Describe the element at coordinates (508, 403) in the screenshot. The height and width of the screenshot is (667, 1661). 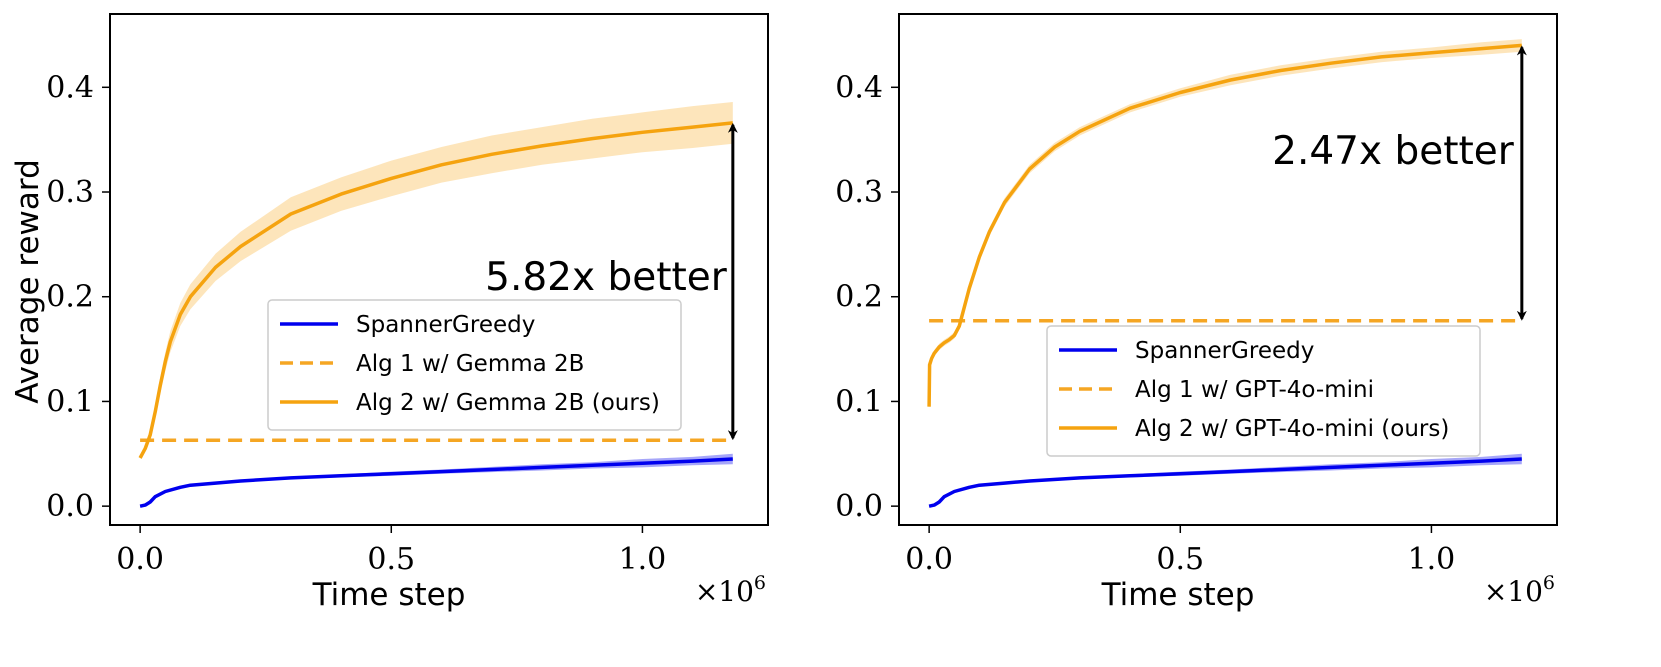
I see `left-legend-label-alg2: Alg 2 w/ Gemma 2B (ours)` at that location.